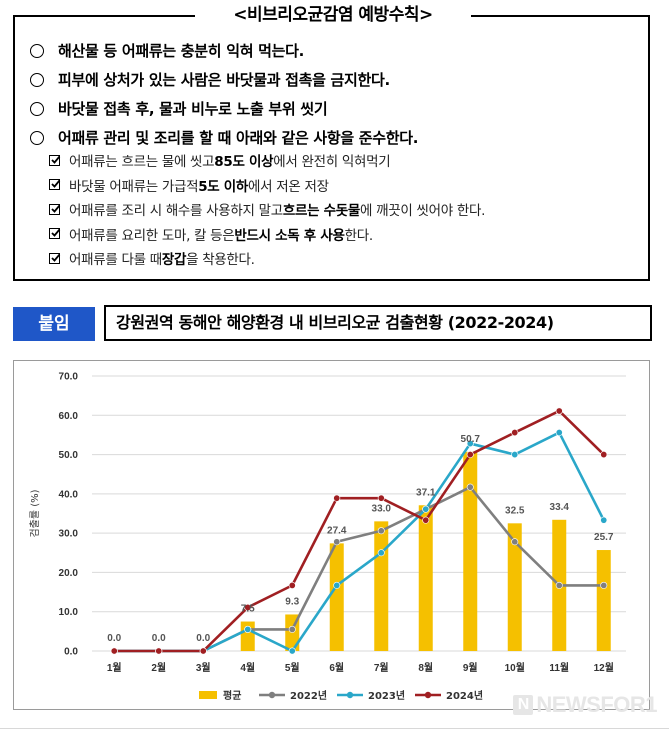 This screenshot has height=736, width=669. What do you see at coordinates (35, 513) in the screenshot?
I see `y-axis-title: 검출률 (%)` at bounding box center [35, 513].